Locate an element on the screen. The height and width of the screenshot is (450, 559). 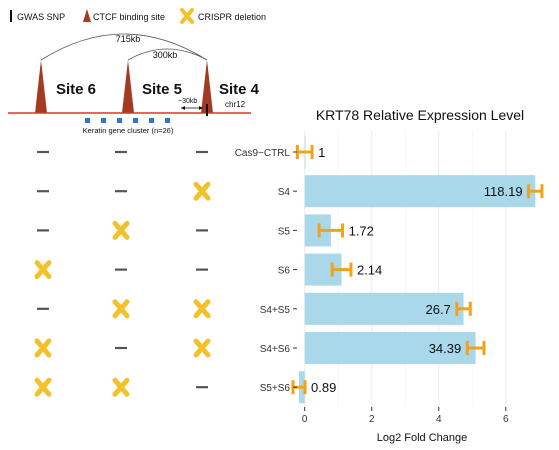
value-label: 1.72 is located at coordinates (361, 230).